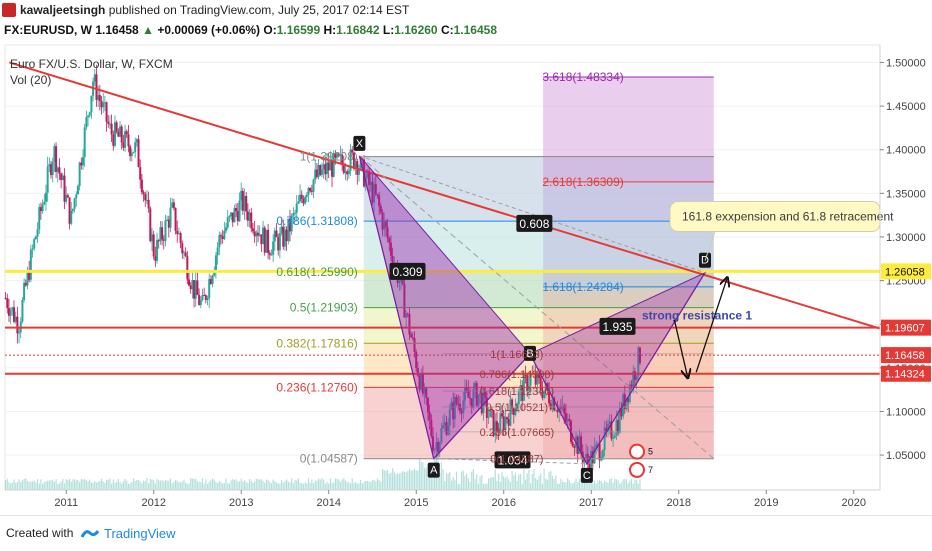  What do you see at coordinates (30, 80) in the screenshot?
I see `volume-legend: Vol (20)` at bounding box center [30, 80].